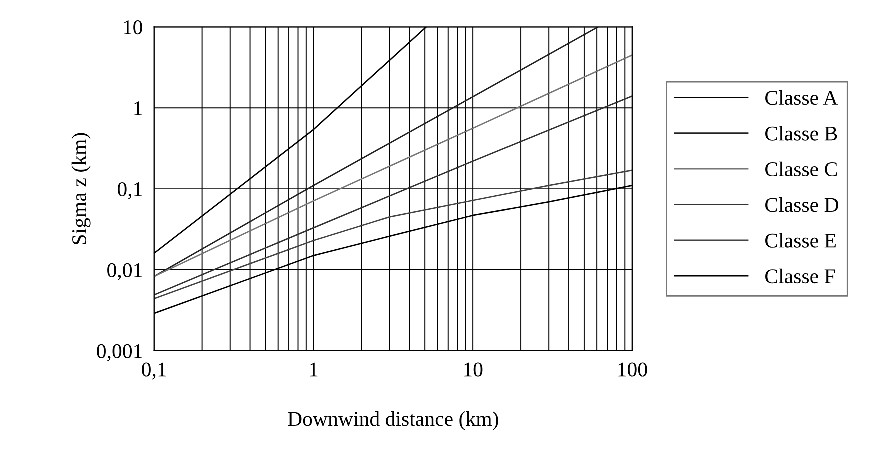  Describe the element at coordinates (133, 27) in the screenshot. I see `y-tick-label: 10` at that location.